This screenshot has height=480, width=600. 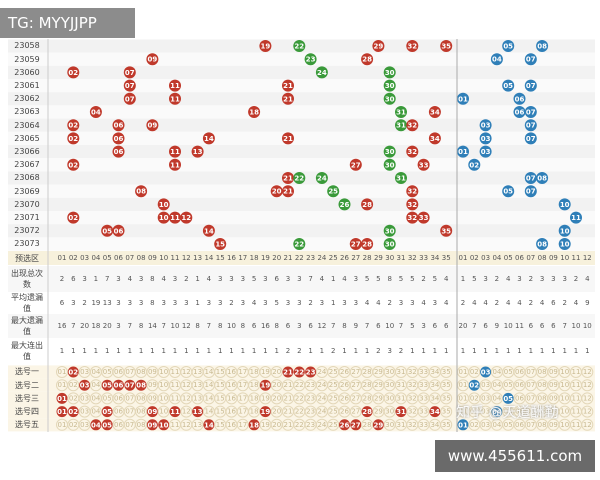 What do you see at coordinates (564, 258) in the screenshot?
I see `col-number: 10` at bounding box center [564, 258].